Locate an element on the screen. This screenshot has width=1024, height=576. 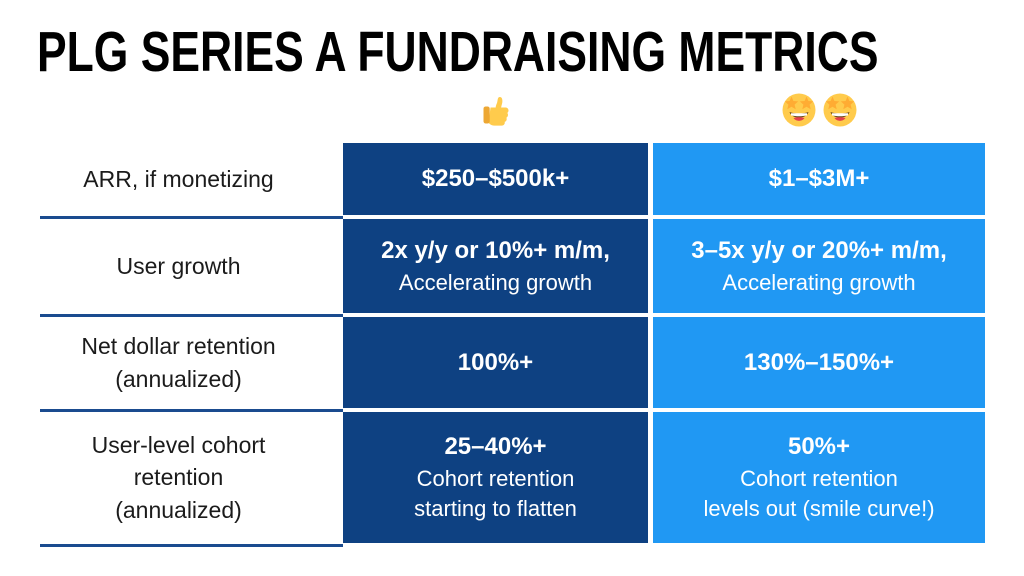
thumbs-up-icon is located at coordinates (495, 111).